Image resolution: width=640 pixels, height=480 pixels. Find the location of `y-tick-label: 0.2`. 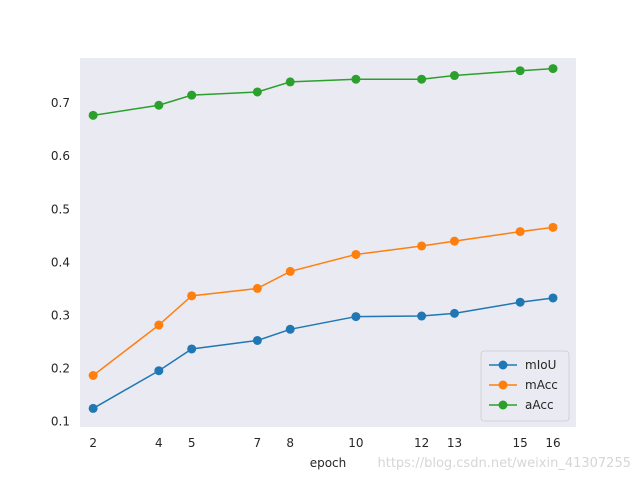

y-tick-label: 0.2 is located at coordinates (60, 369).